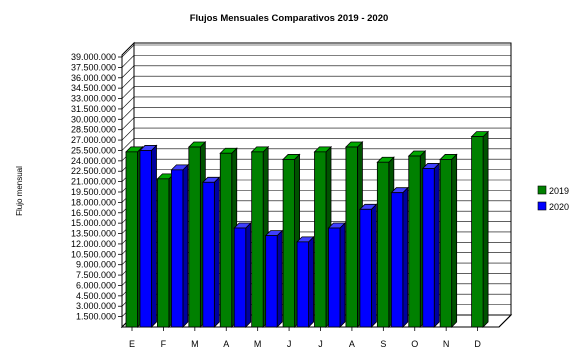 The image size is (578, 348). I want to click on legend-swatch-2019, so click(542, 190).